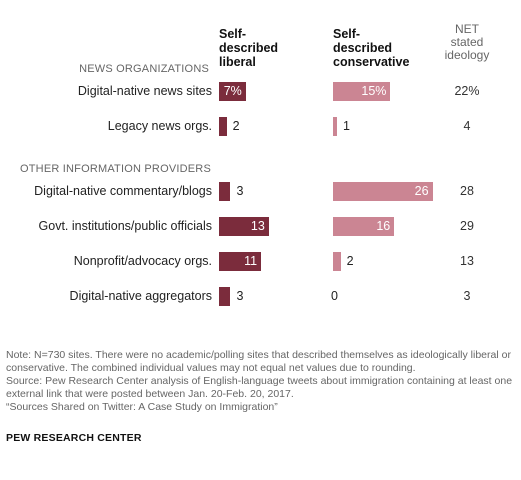 This screenshot has height=480, width=521. I want to click on liberal-value-label: 11, so click(251, 261).